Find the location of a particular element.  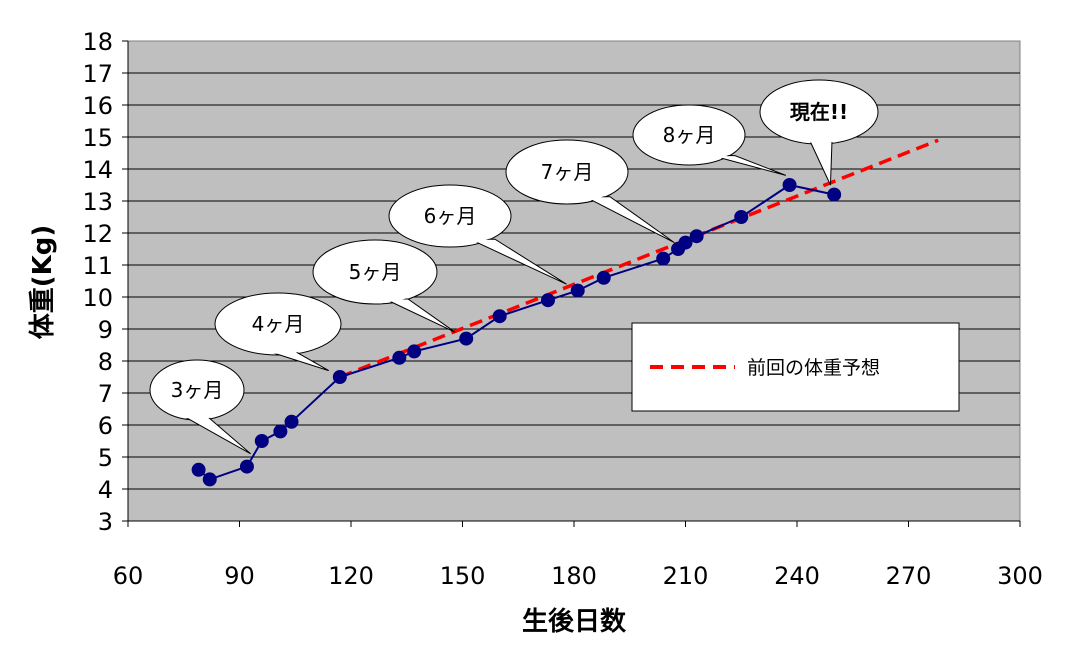

y-tick-label: 3 is located at coordinates (105, 522).